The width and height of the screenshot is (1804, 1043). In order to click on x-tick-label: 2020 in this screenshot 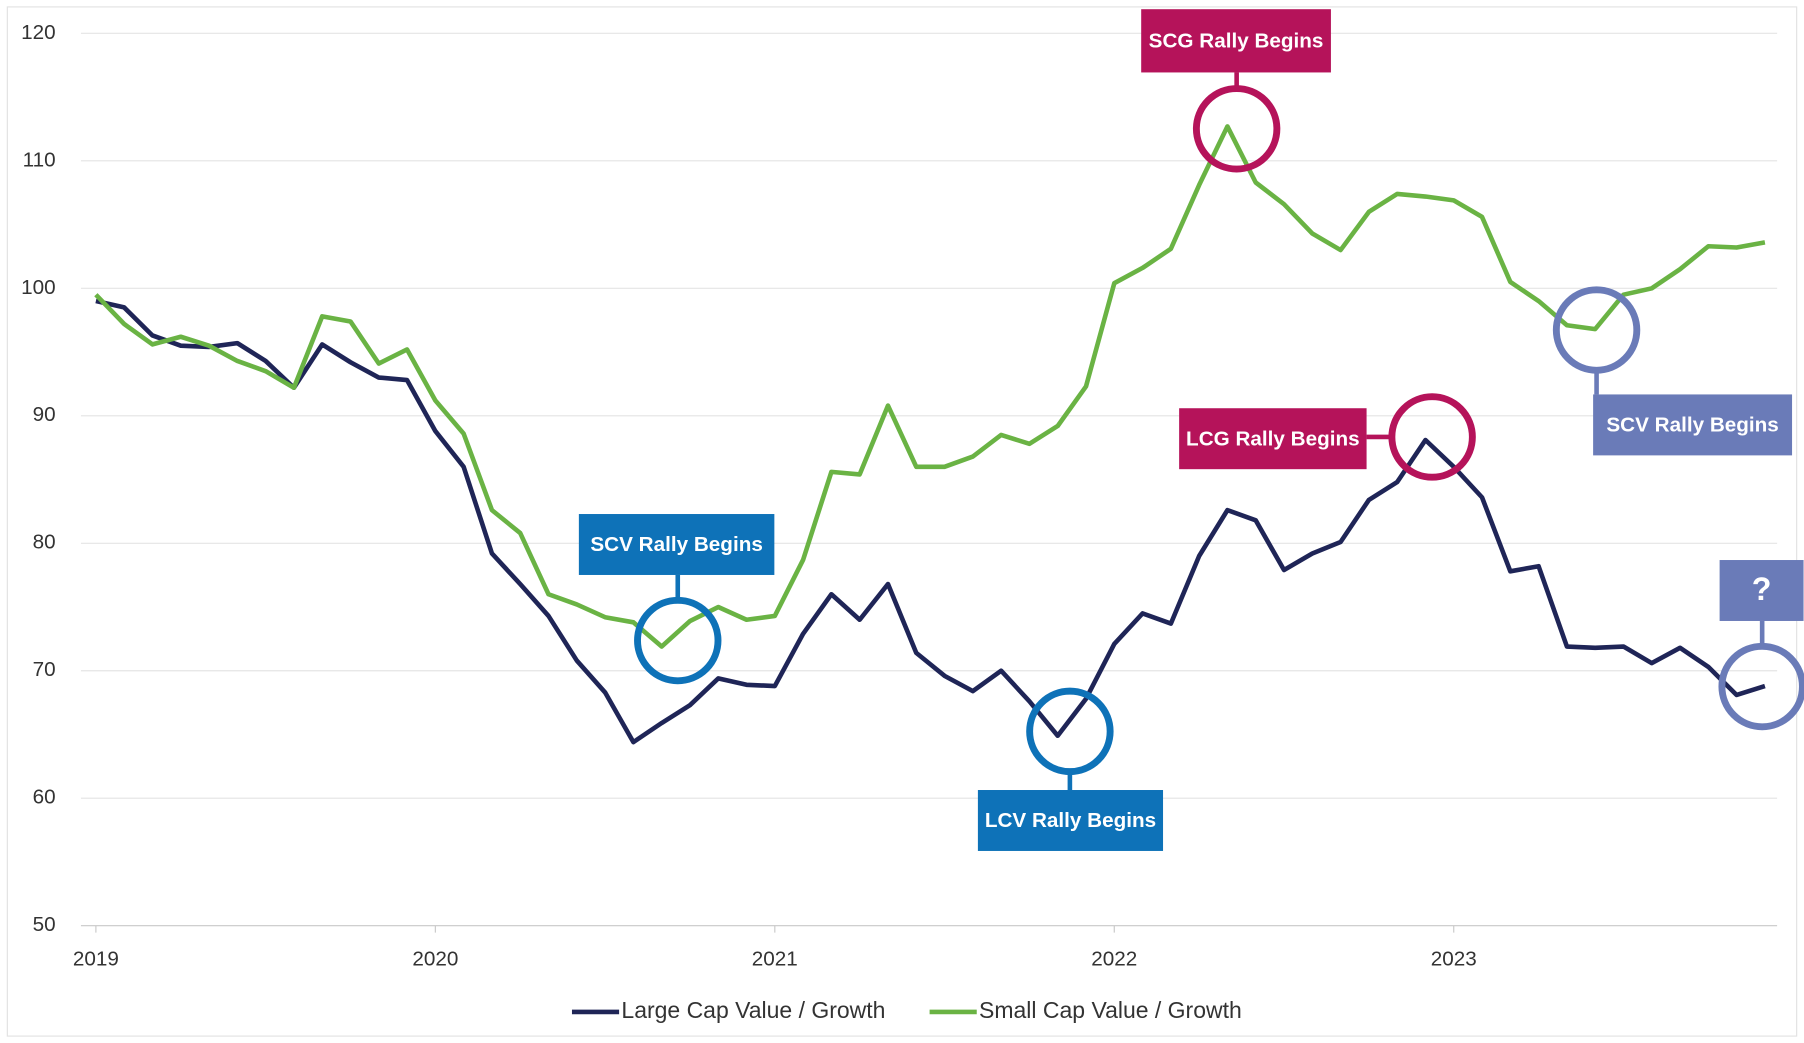, I will do `click(435, 959)`.